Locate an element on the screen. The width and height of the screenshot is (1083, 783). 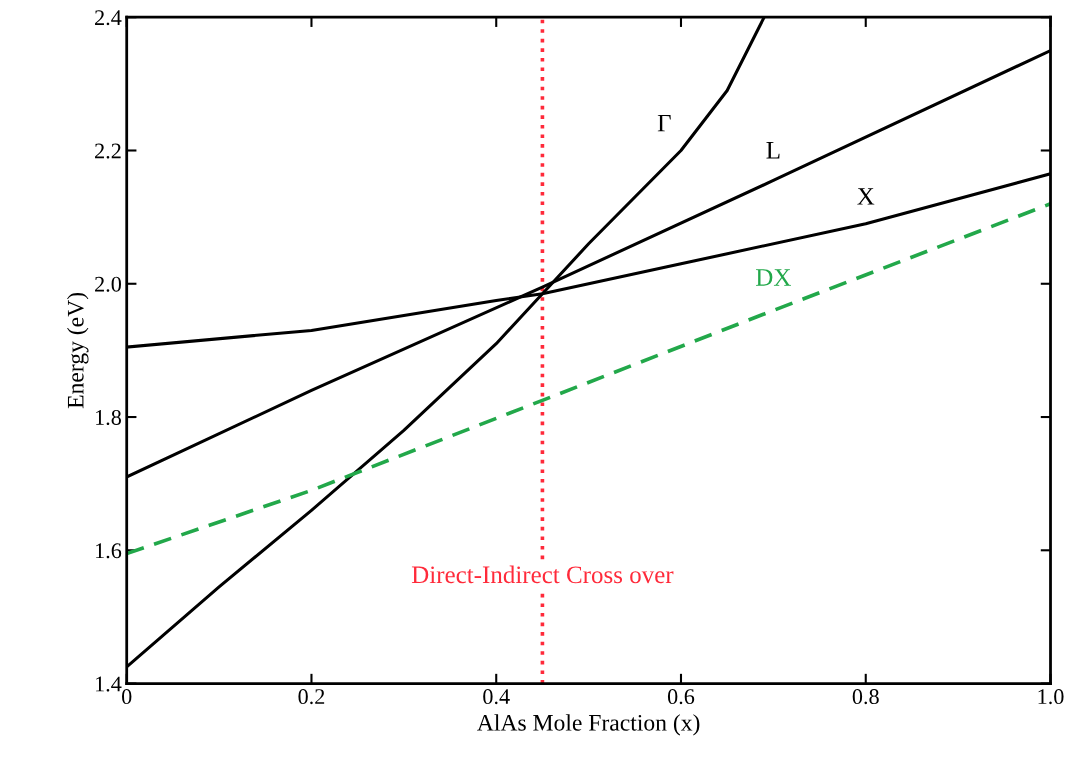
y-tick-label: 2.0 is located at coordinates (108, 284).